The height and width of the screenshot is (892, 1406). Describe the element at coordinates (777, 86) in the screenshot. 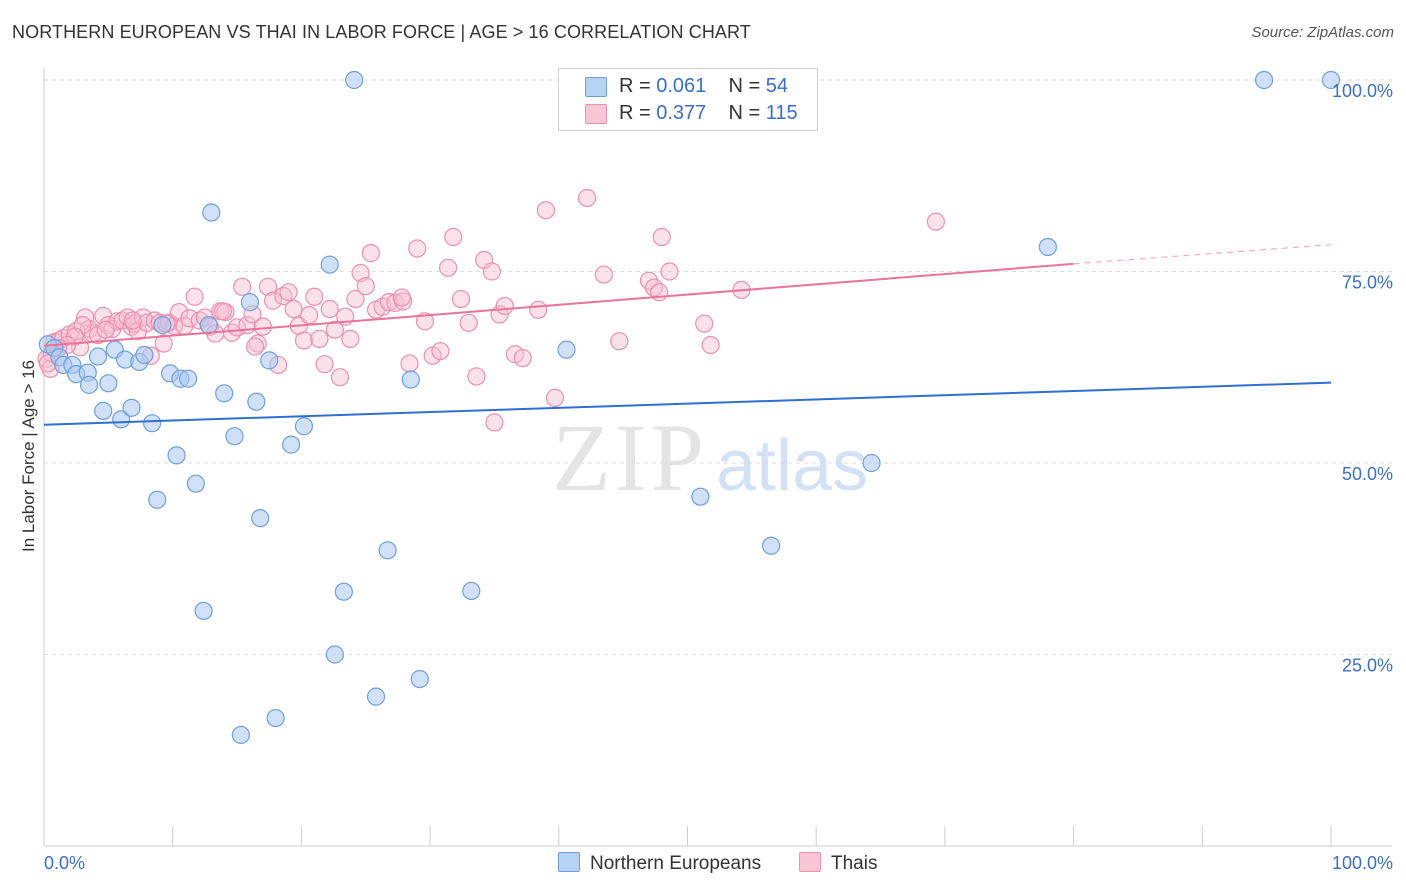

I see `legend-n-value: 54` at that location.